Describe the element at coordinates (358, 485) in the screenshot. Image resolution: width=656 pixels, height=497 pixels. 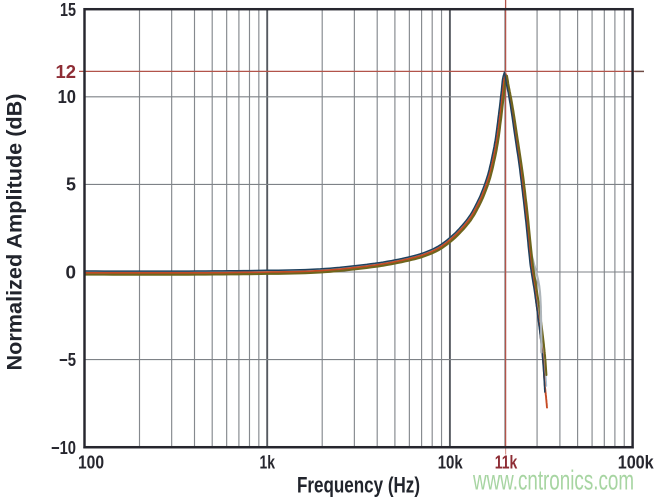
I see `svg-text: Frequency (Hz)` at that location.